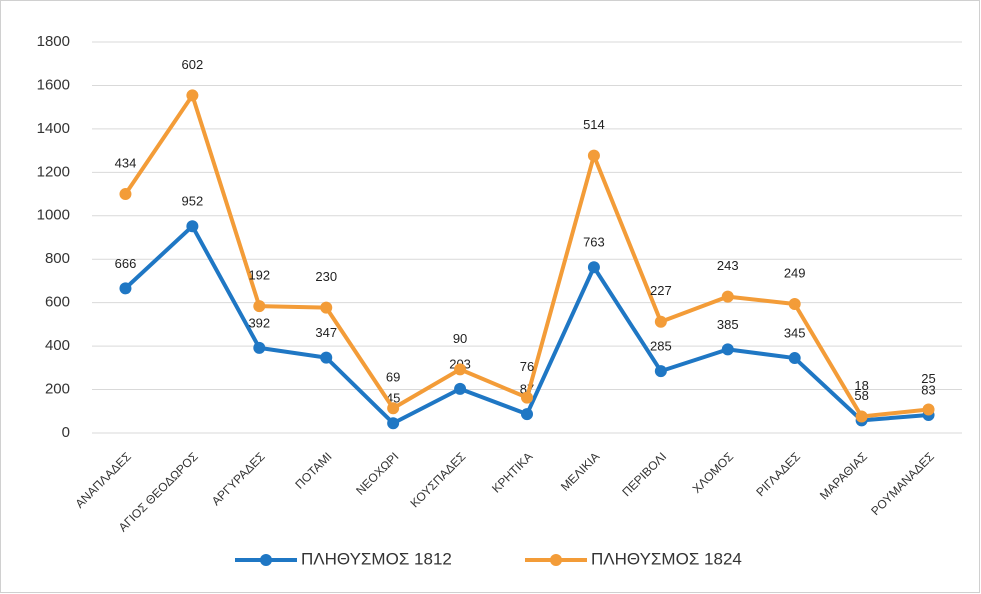  What do you see at coordinates (57, 258) in the screenshot?
I see `y-tick-label: 800` at bounding box center [57, 258].